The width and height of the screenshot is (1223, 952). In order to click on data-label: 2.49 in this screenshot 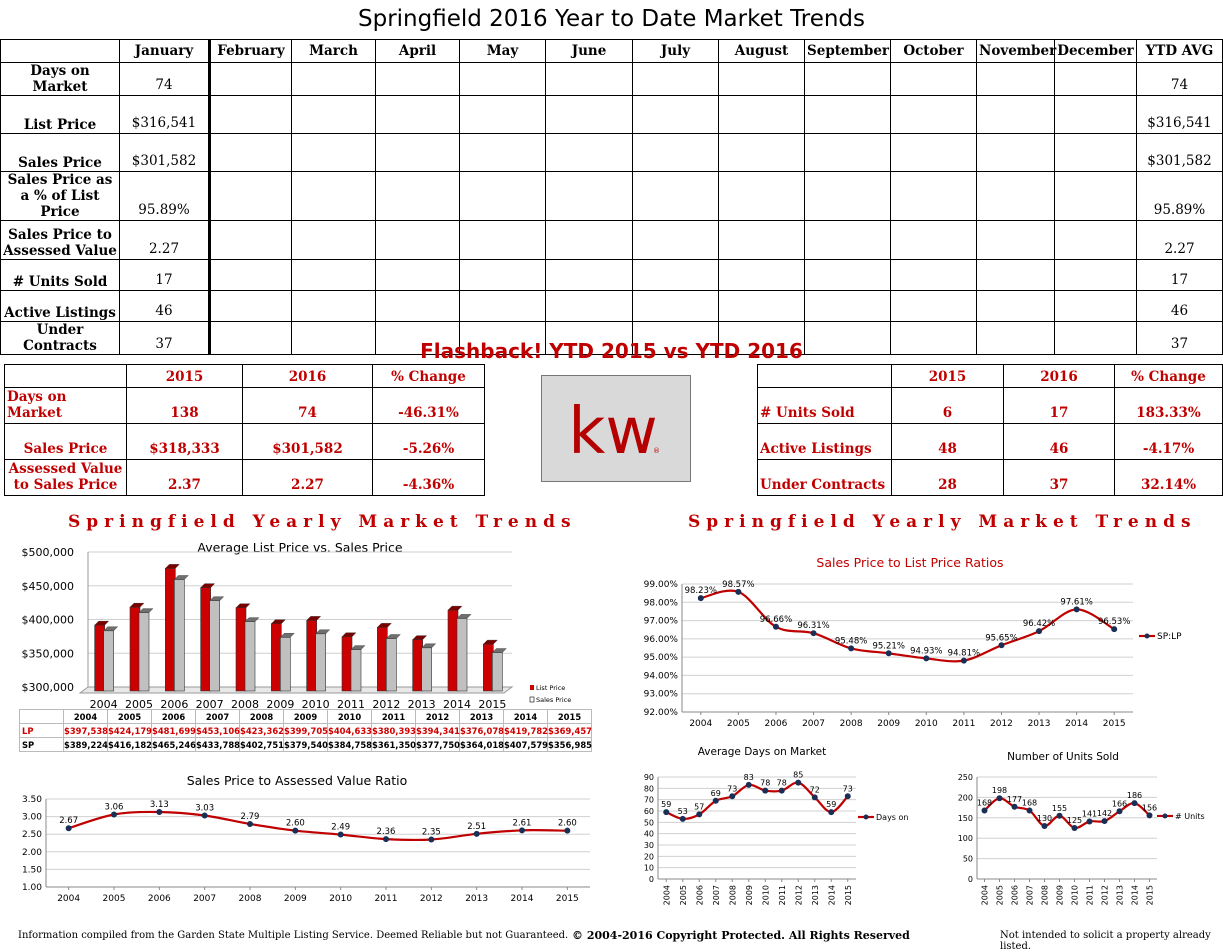, I will do `click(340, 828)`.